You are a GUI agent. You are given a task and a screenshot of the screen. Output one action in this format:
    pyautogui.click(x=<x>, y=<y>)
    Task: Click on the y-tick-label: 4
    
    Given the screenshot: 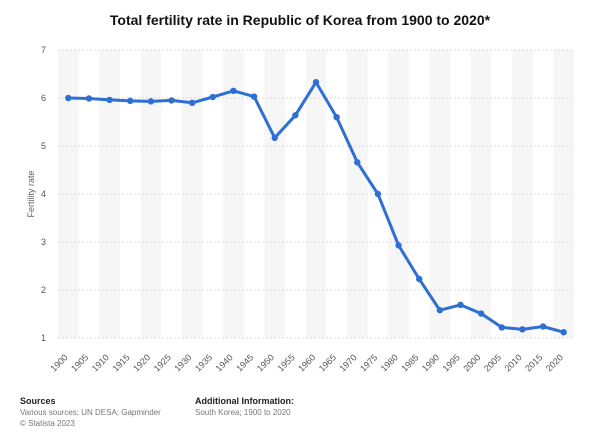 What is the action you would take?
    pyautogui.click(x=43, y=194)
    